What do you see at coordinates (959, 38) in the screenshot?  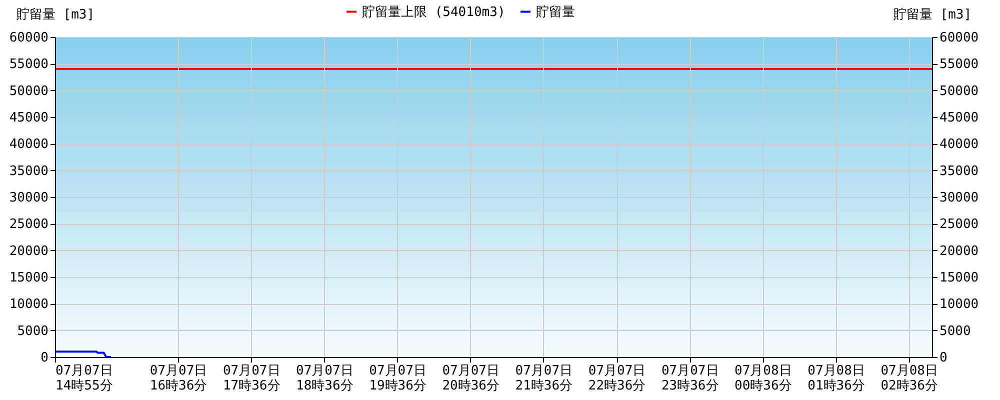 I see `y2-tick-label: 60000` at bounding box center [959, 38].